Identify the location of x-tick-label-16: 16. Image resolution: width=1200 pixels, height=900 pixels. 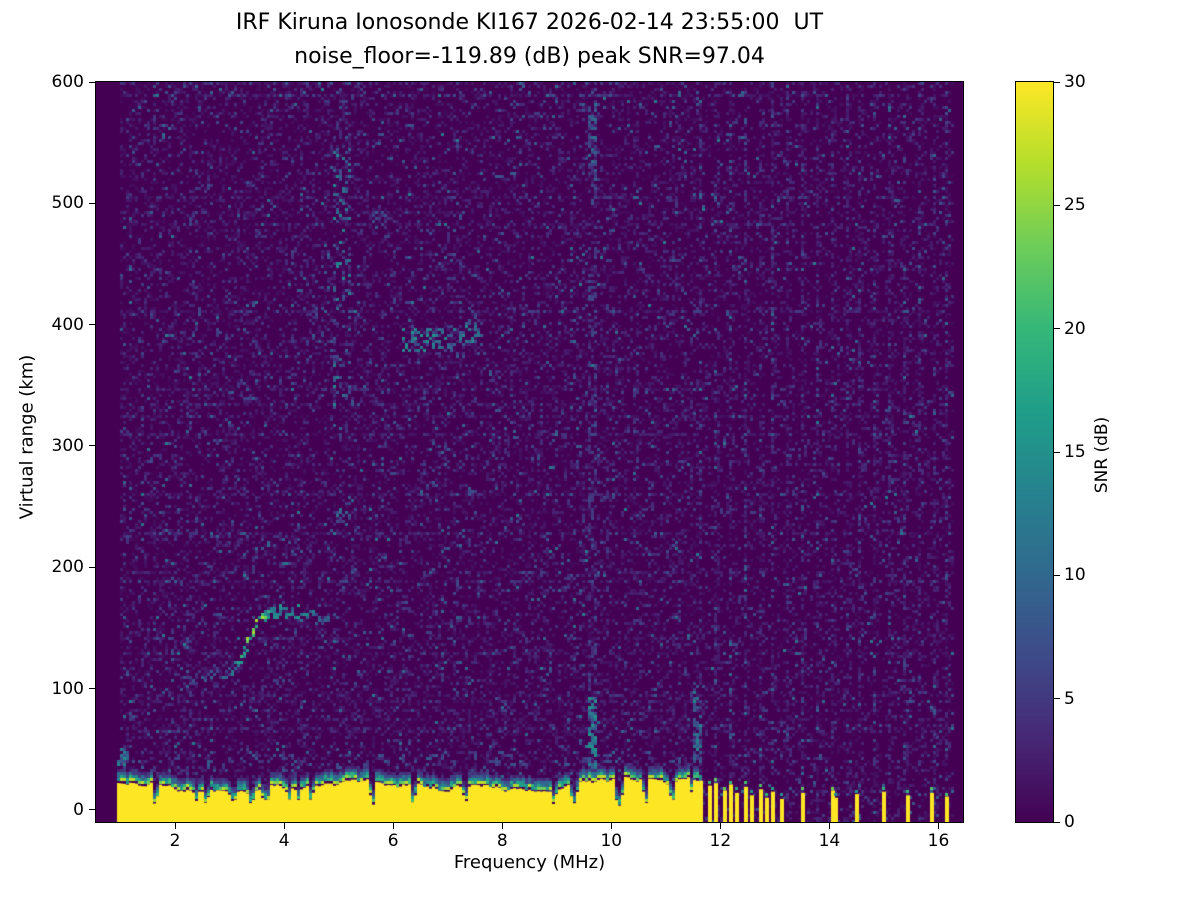
(938, 841).